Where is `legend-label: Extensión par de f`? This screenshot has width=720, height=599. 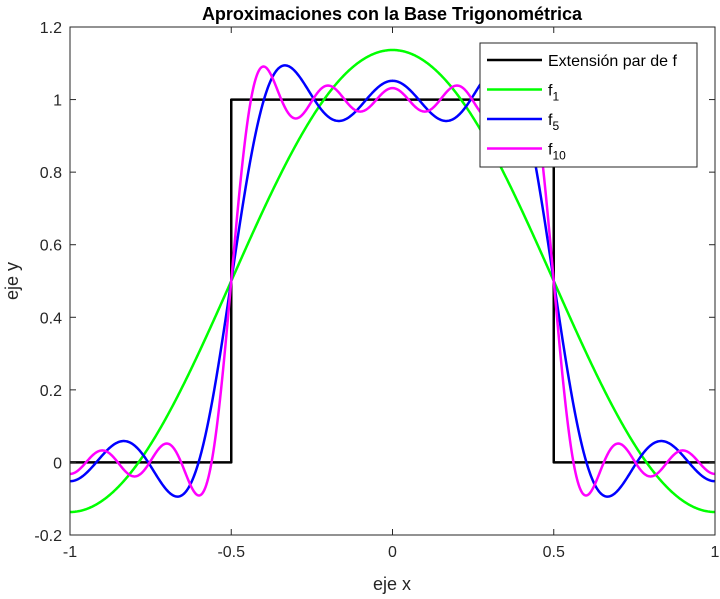
legend-label: Extensión par de f is located at coordinates (613, 61).